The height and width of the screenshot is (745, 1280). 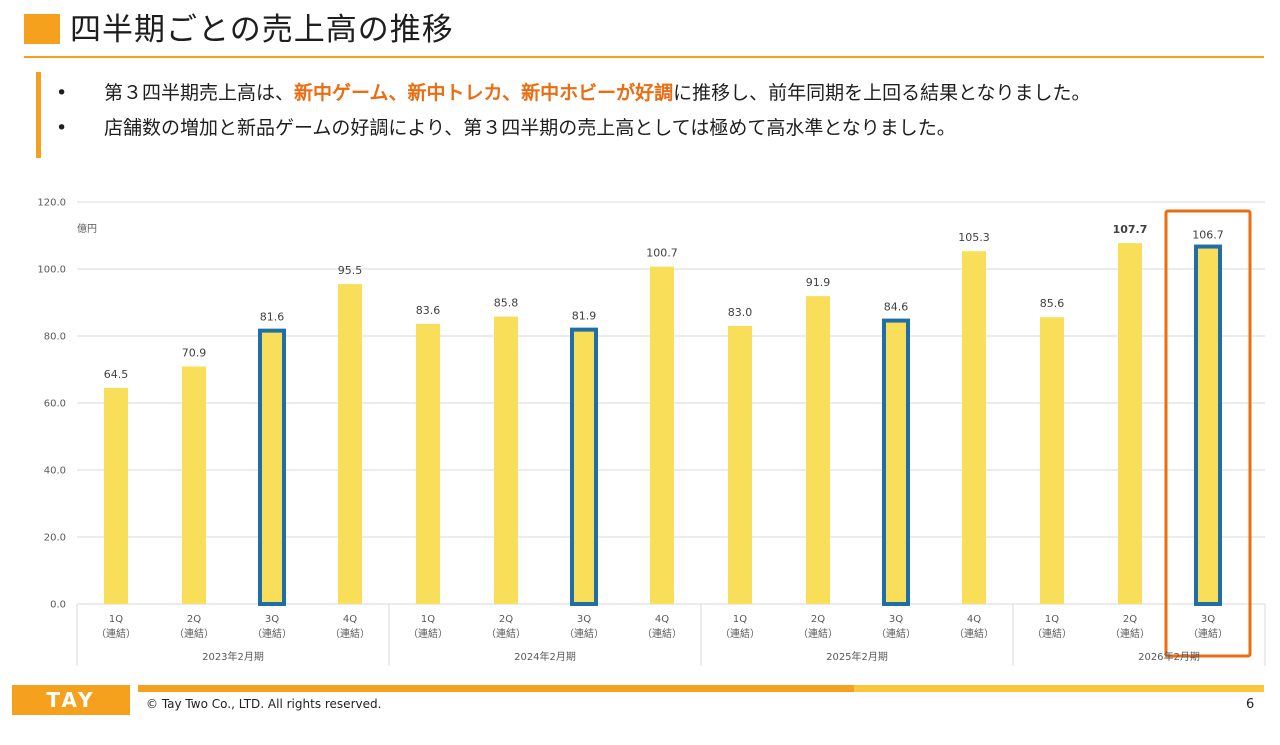 What do you see at coordinates (896, 307) in the screenshot?
I see `data-label: 84.6` at bounding box center [896, 307].